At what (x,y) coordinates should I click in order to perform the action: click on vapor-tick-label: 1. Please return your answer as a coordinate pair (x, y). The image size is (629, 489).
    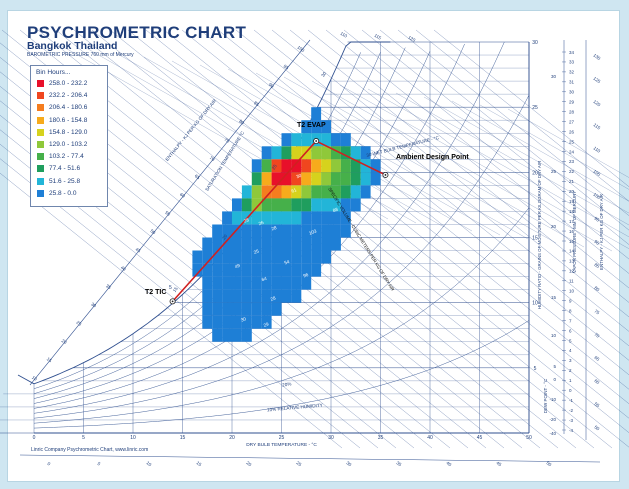
    Looking at the image, I should click on (570, 380).